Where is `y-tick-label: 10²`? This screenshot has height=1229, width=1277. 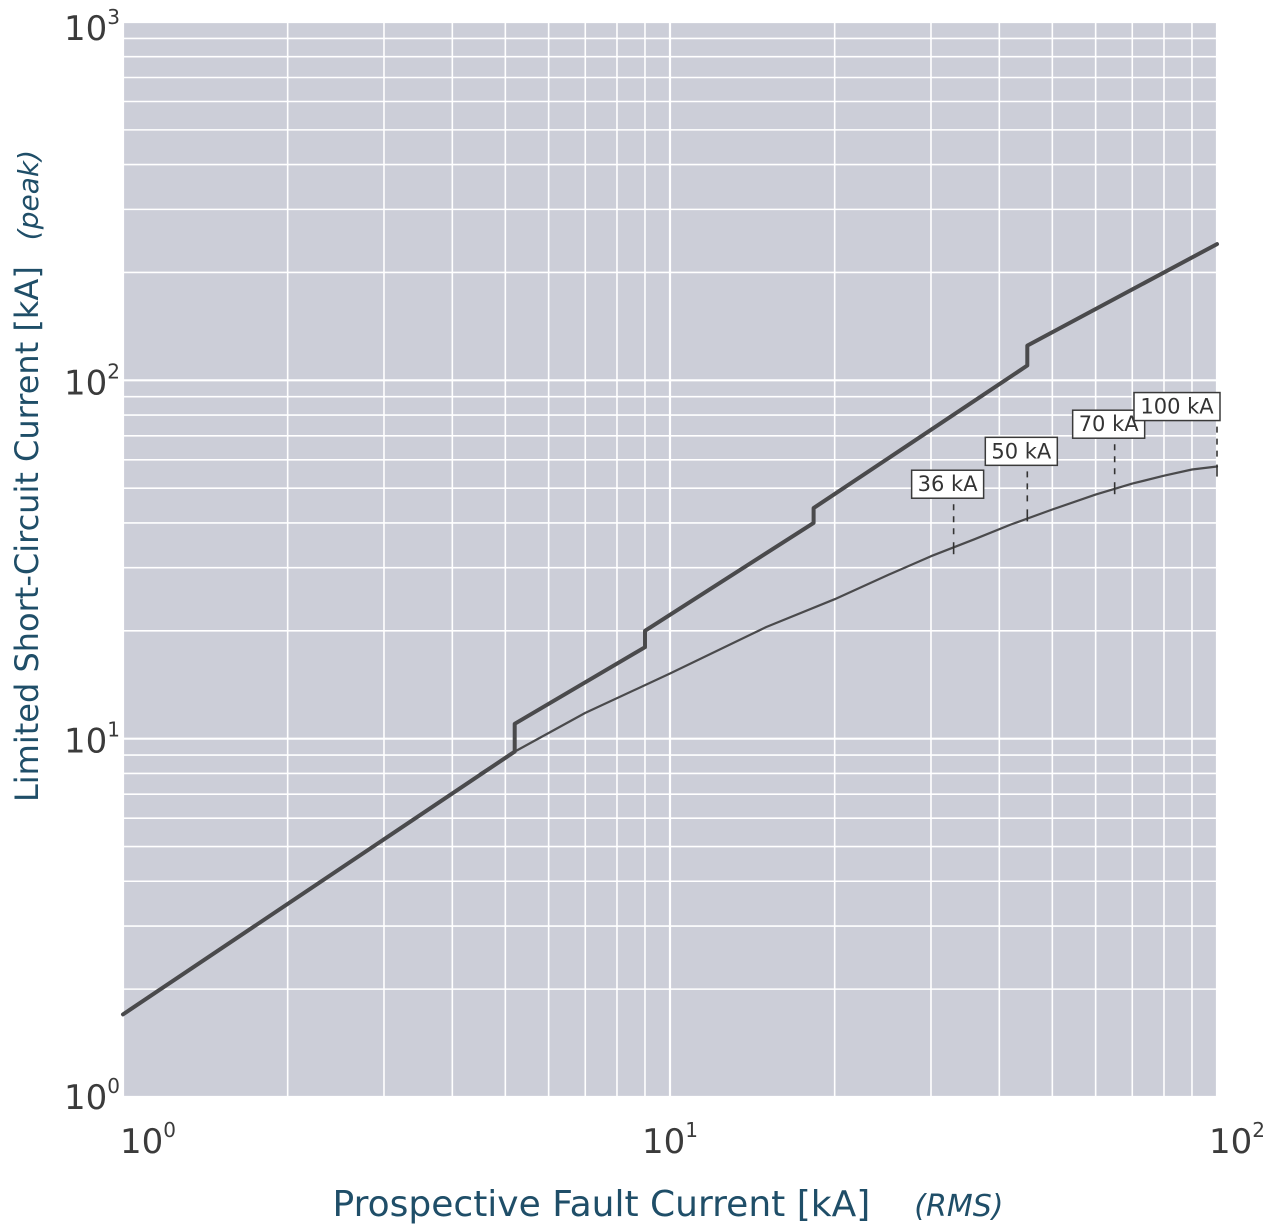 y-tick-label: 10² is located at coordinates (92, 381).